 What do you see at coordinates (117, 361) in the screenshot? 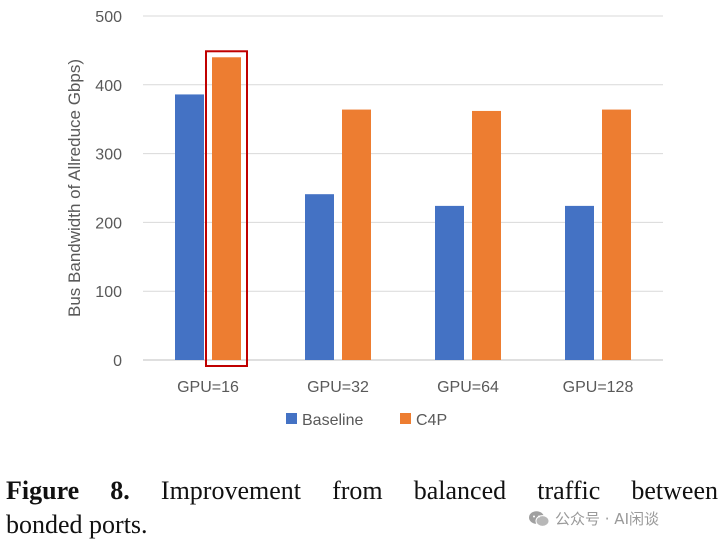
I see `y-tick-label: 0` at bounding box center [117, 361].